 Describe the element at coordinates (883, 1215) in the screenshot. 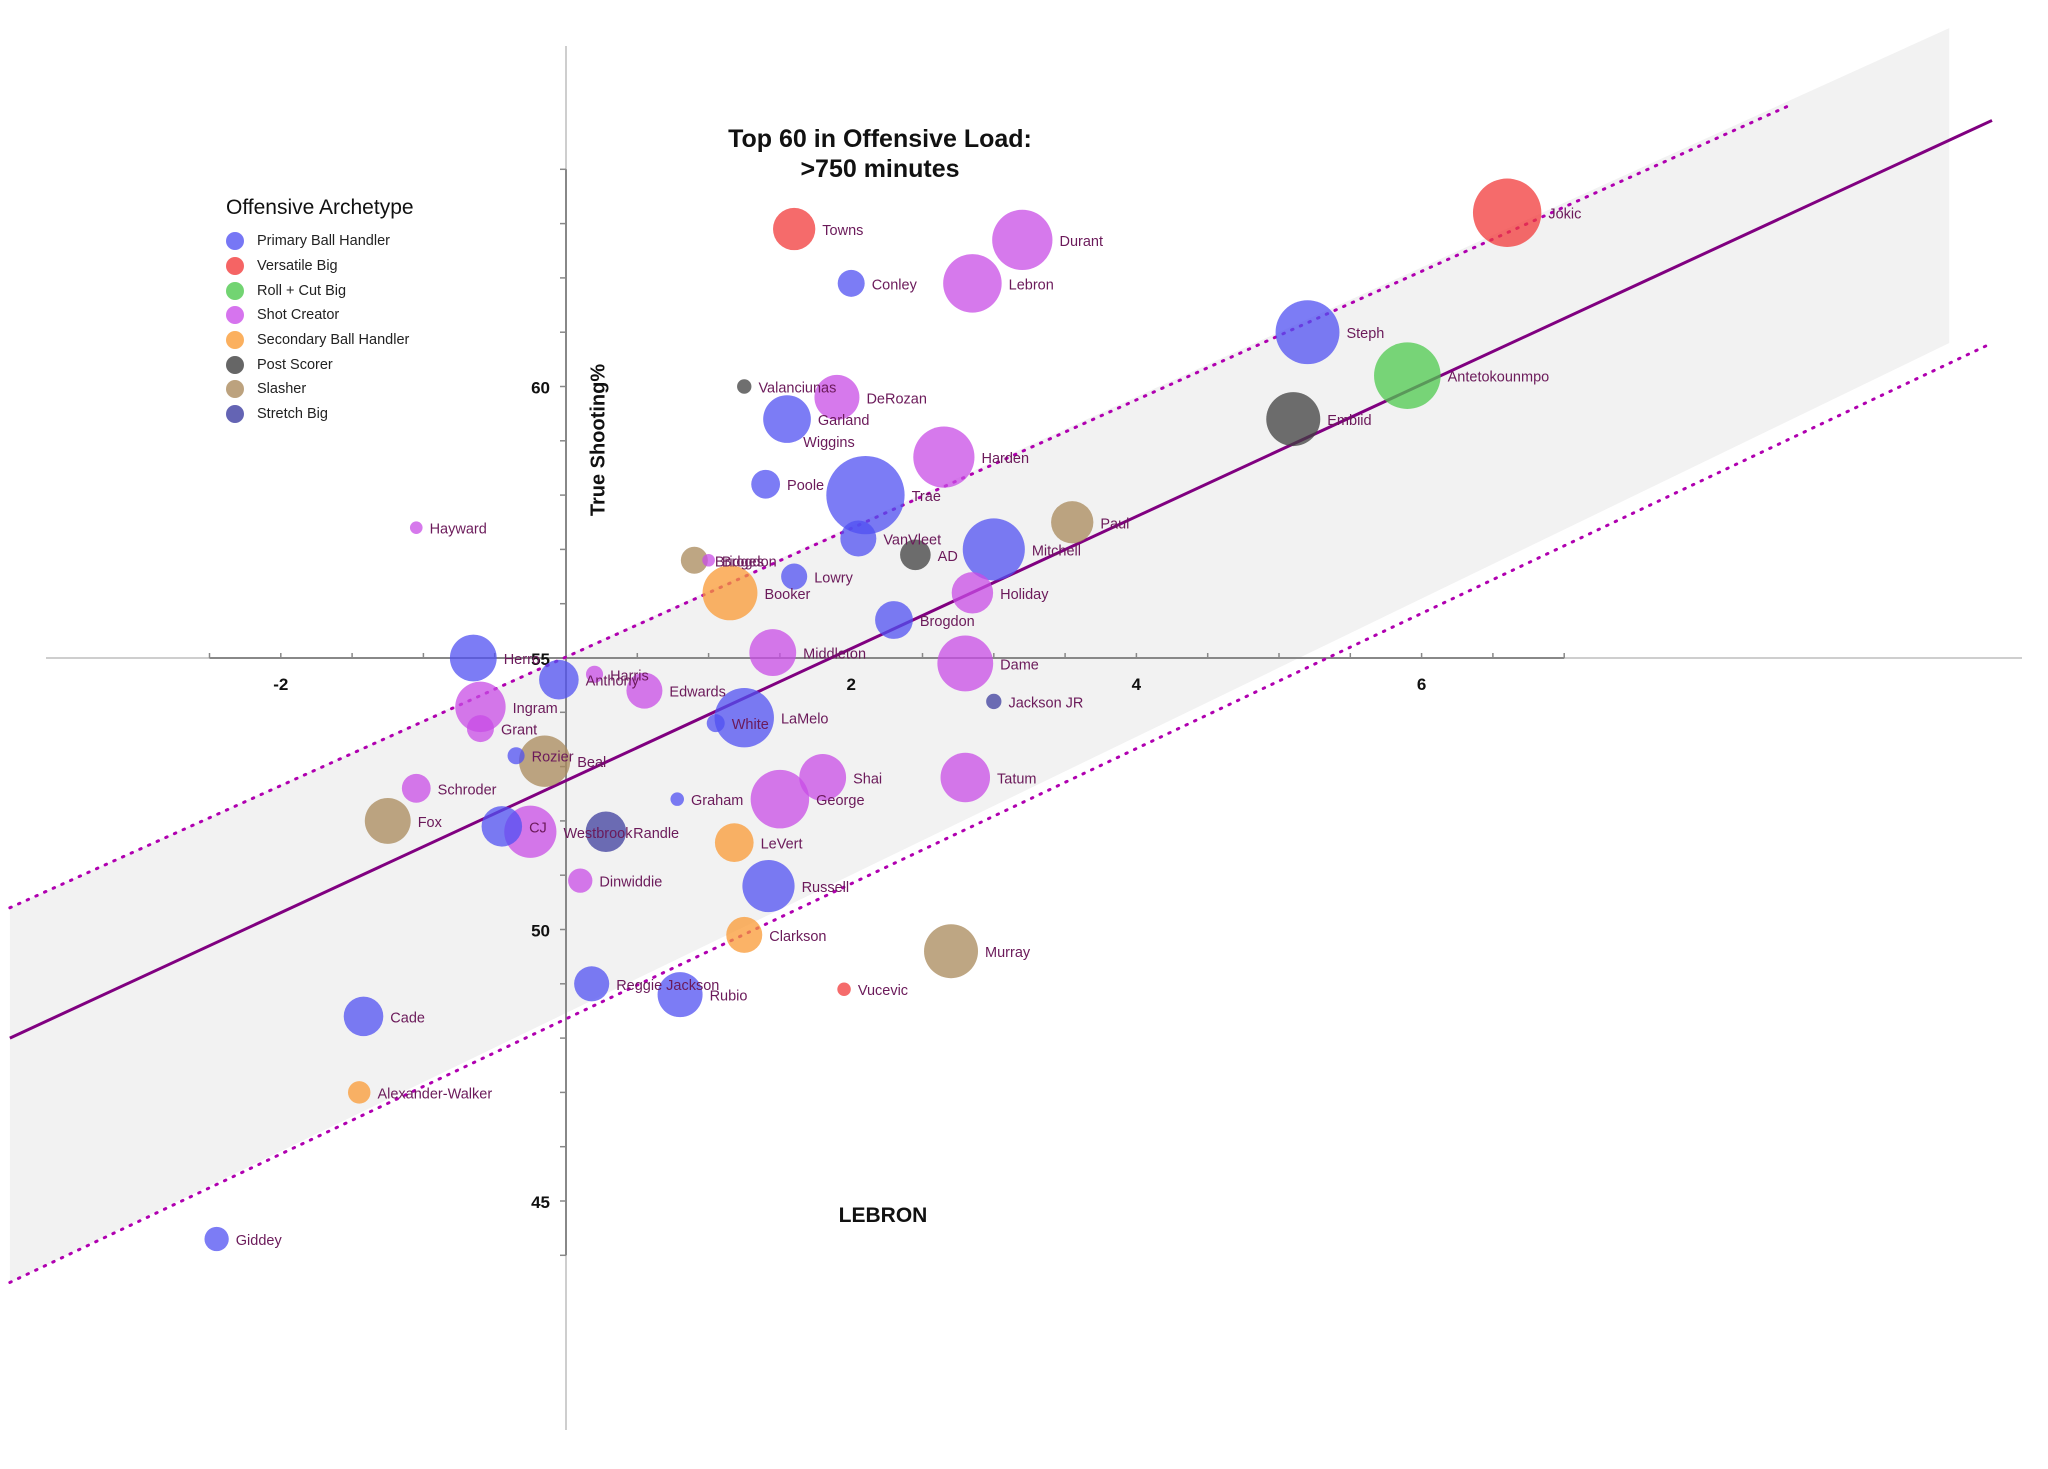

I see `x-axis-label: LEBRON` at that location.